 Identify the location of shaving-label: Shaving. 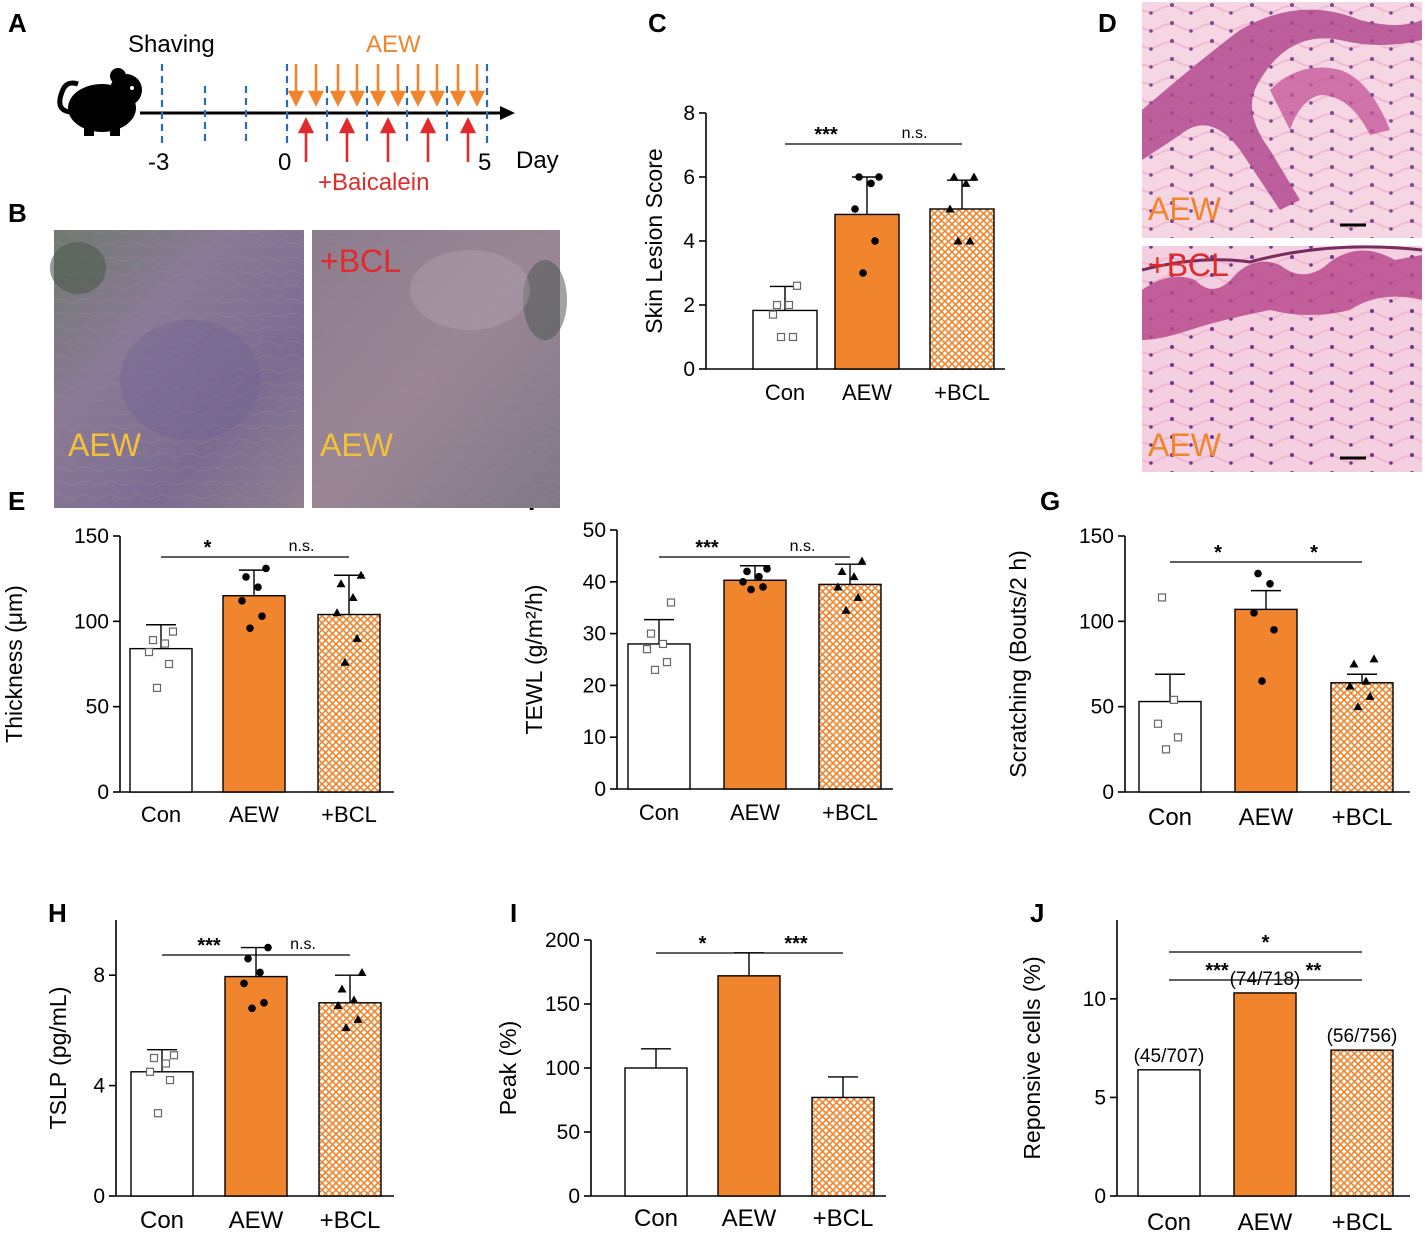
(171, 44).